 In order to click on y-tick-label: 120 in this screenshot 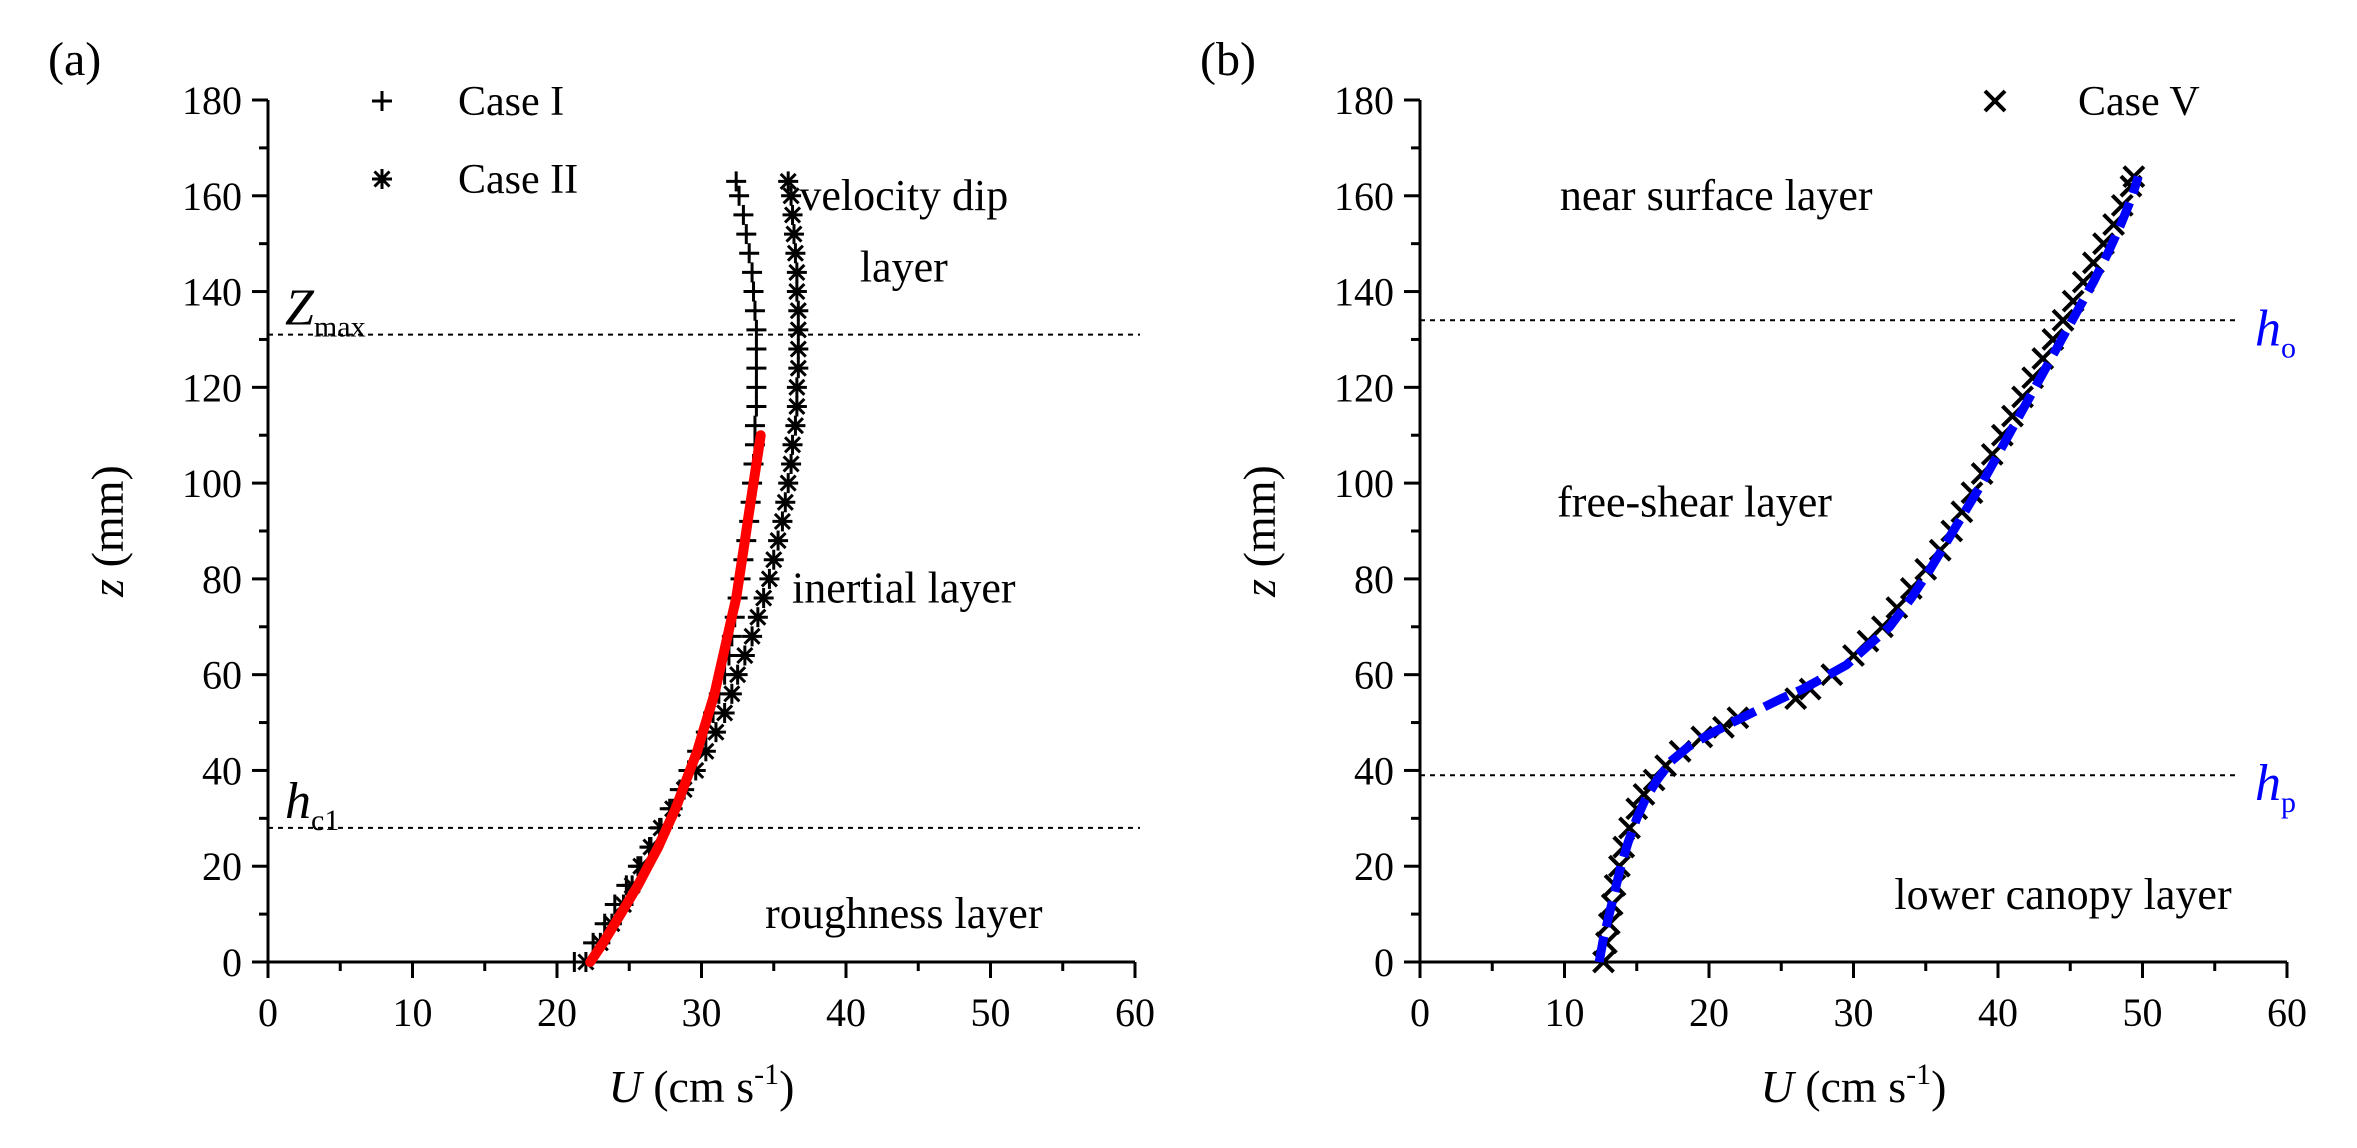, I will do `click(1364, 387)`.